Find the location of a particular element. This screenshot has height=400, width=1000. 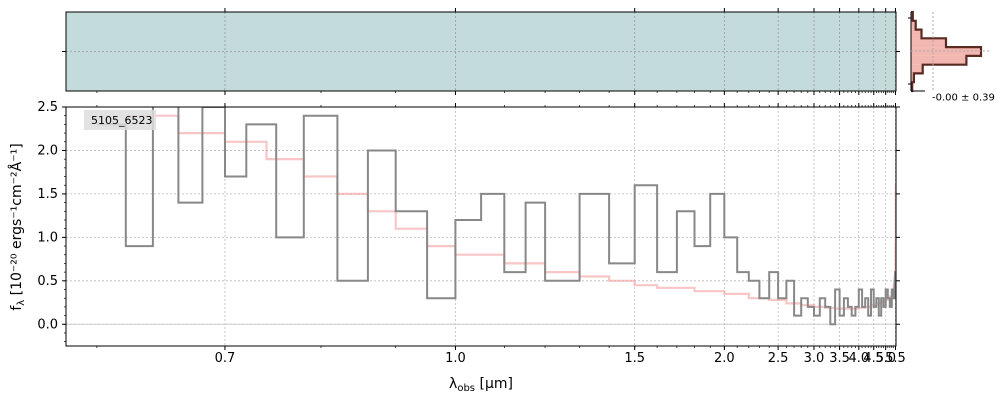

histogram-annotation: -0.00 ± 0.39 is located at coordinates (963, 97).